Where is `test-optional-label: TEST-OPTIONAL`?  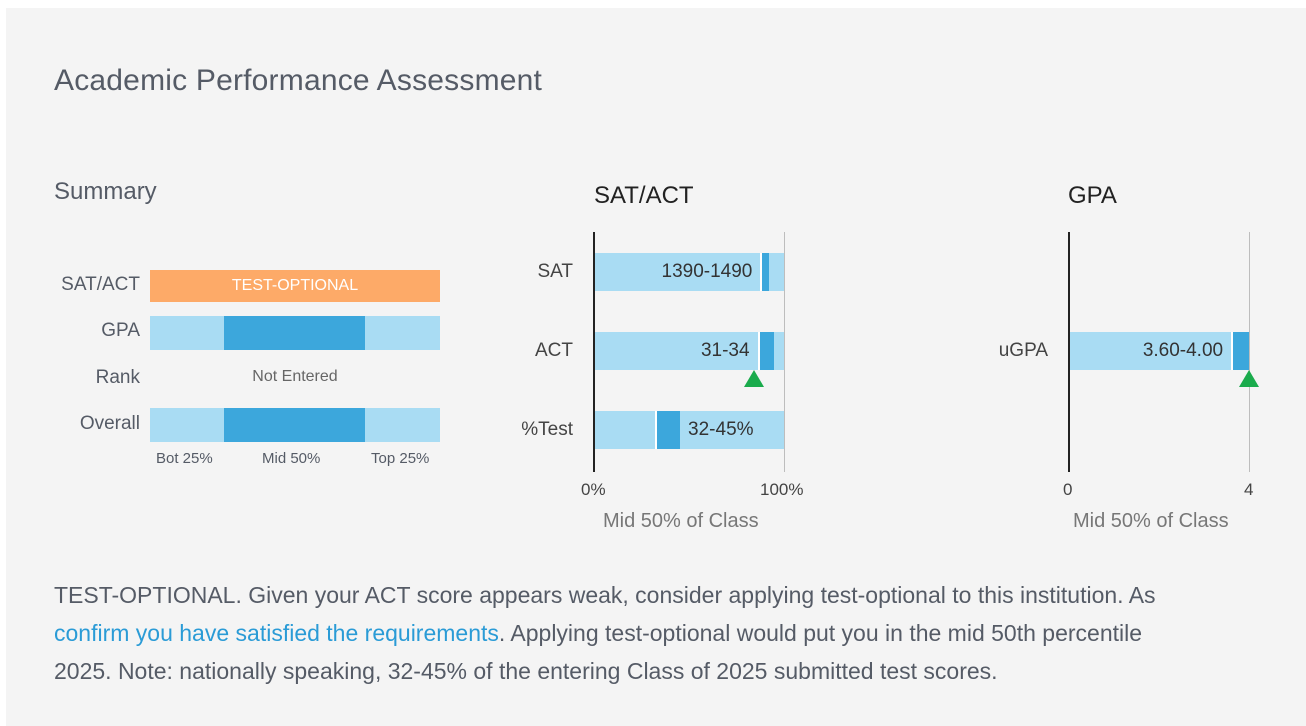
test-optional-label: TEST-OPTIONAL is located at coordinates (295, 285).